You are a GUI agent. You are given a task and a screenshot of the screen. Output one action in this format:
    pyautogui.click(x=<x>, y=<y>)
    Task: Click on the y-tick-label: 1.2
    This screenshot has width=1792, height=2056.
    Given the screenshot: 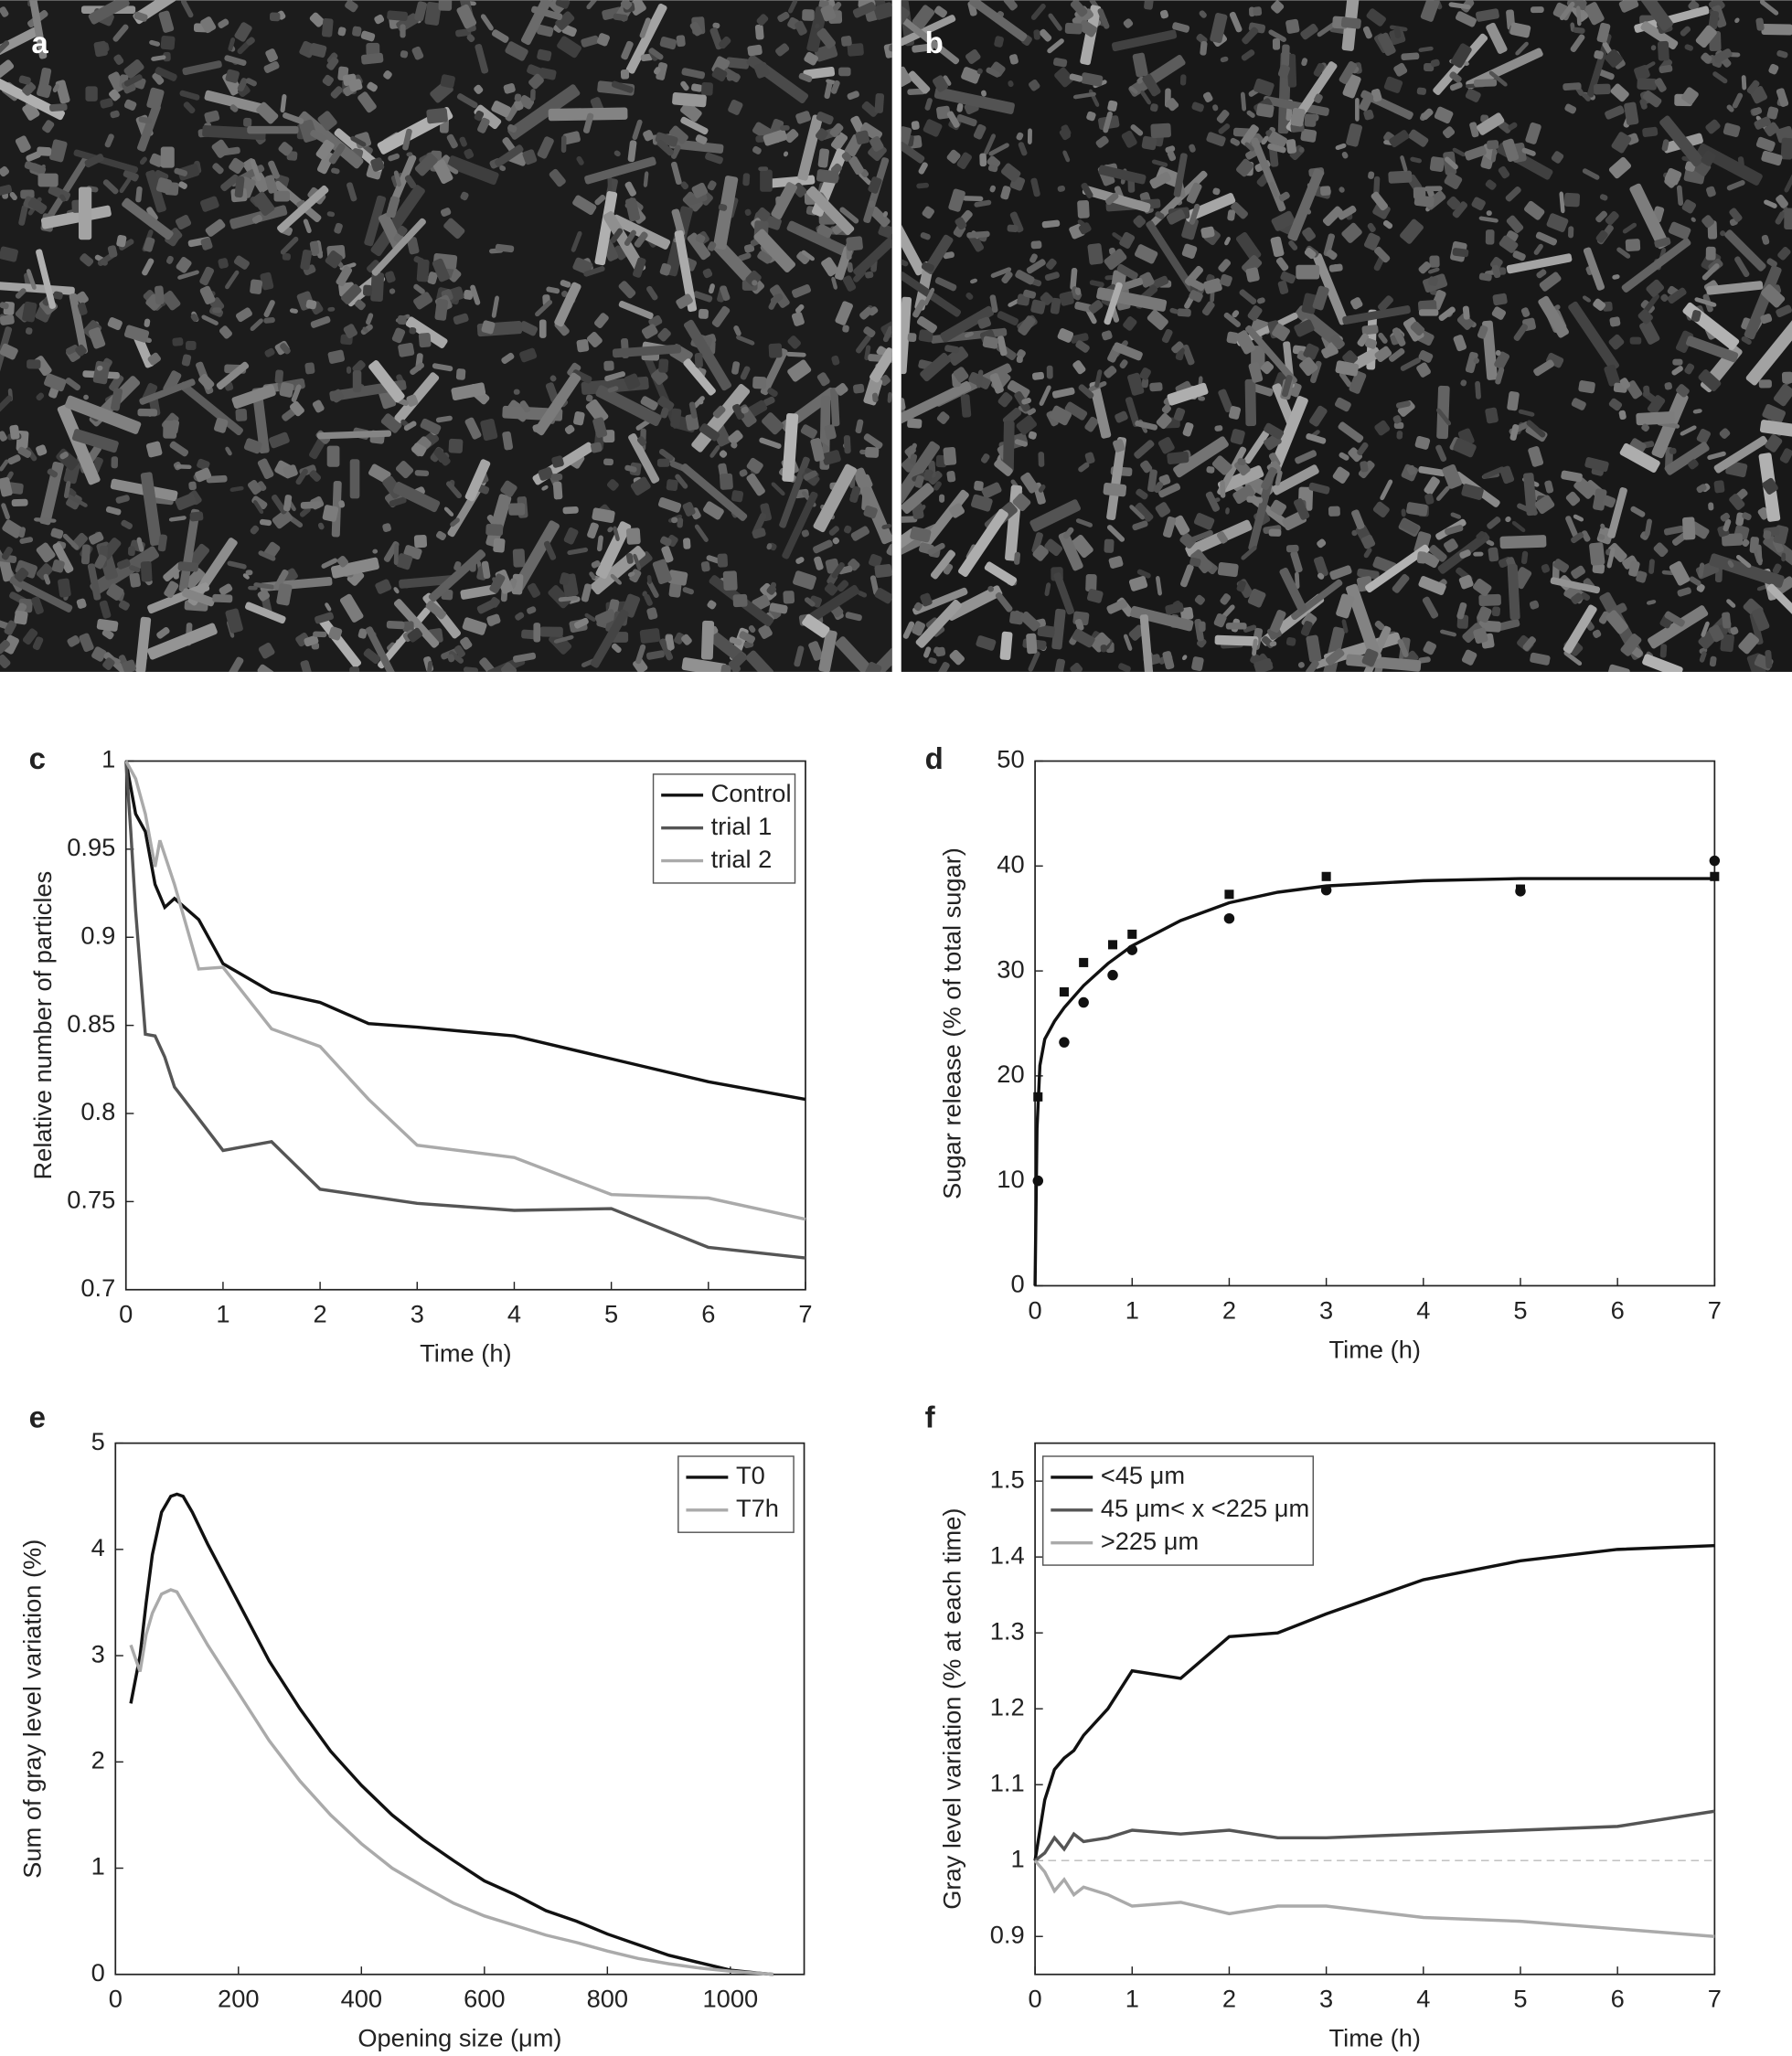 What is the action you would take?
    pyautogui.click(x=1007, y=1706)
    